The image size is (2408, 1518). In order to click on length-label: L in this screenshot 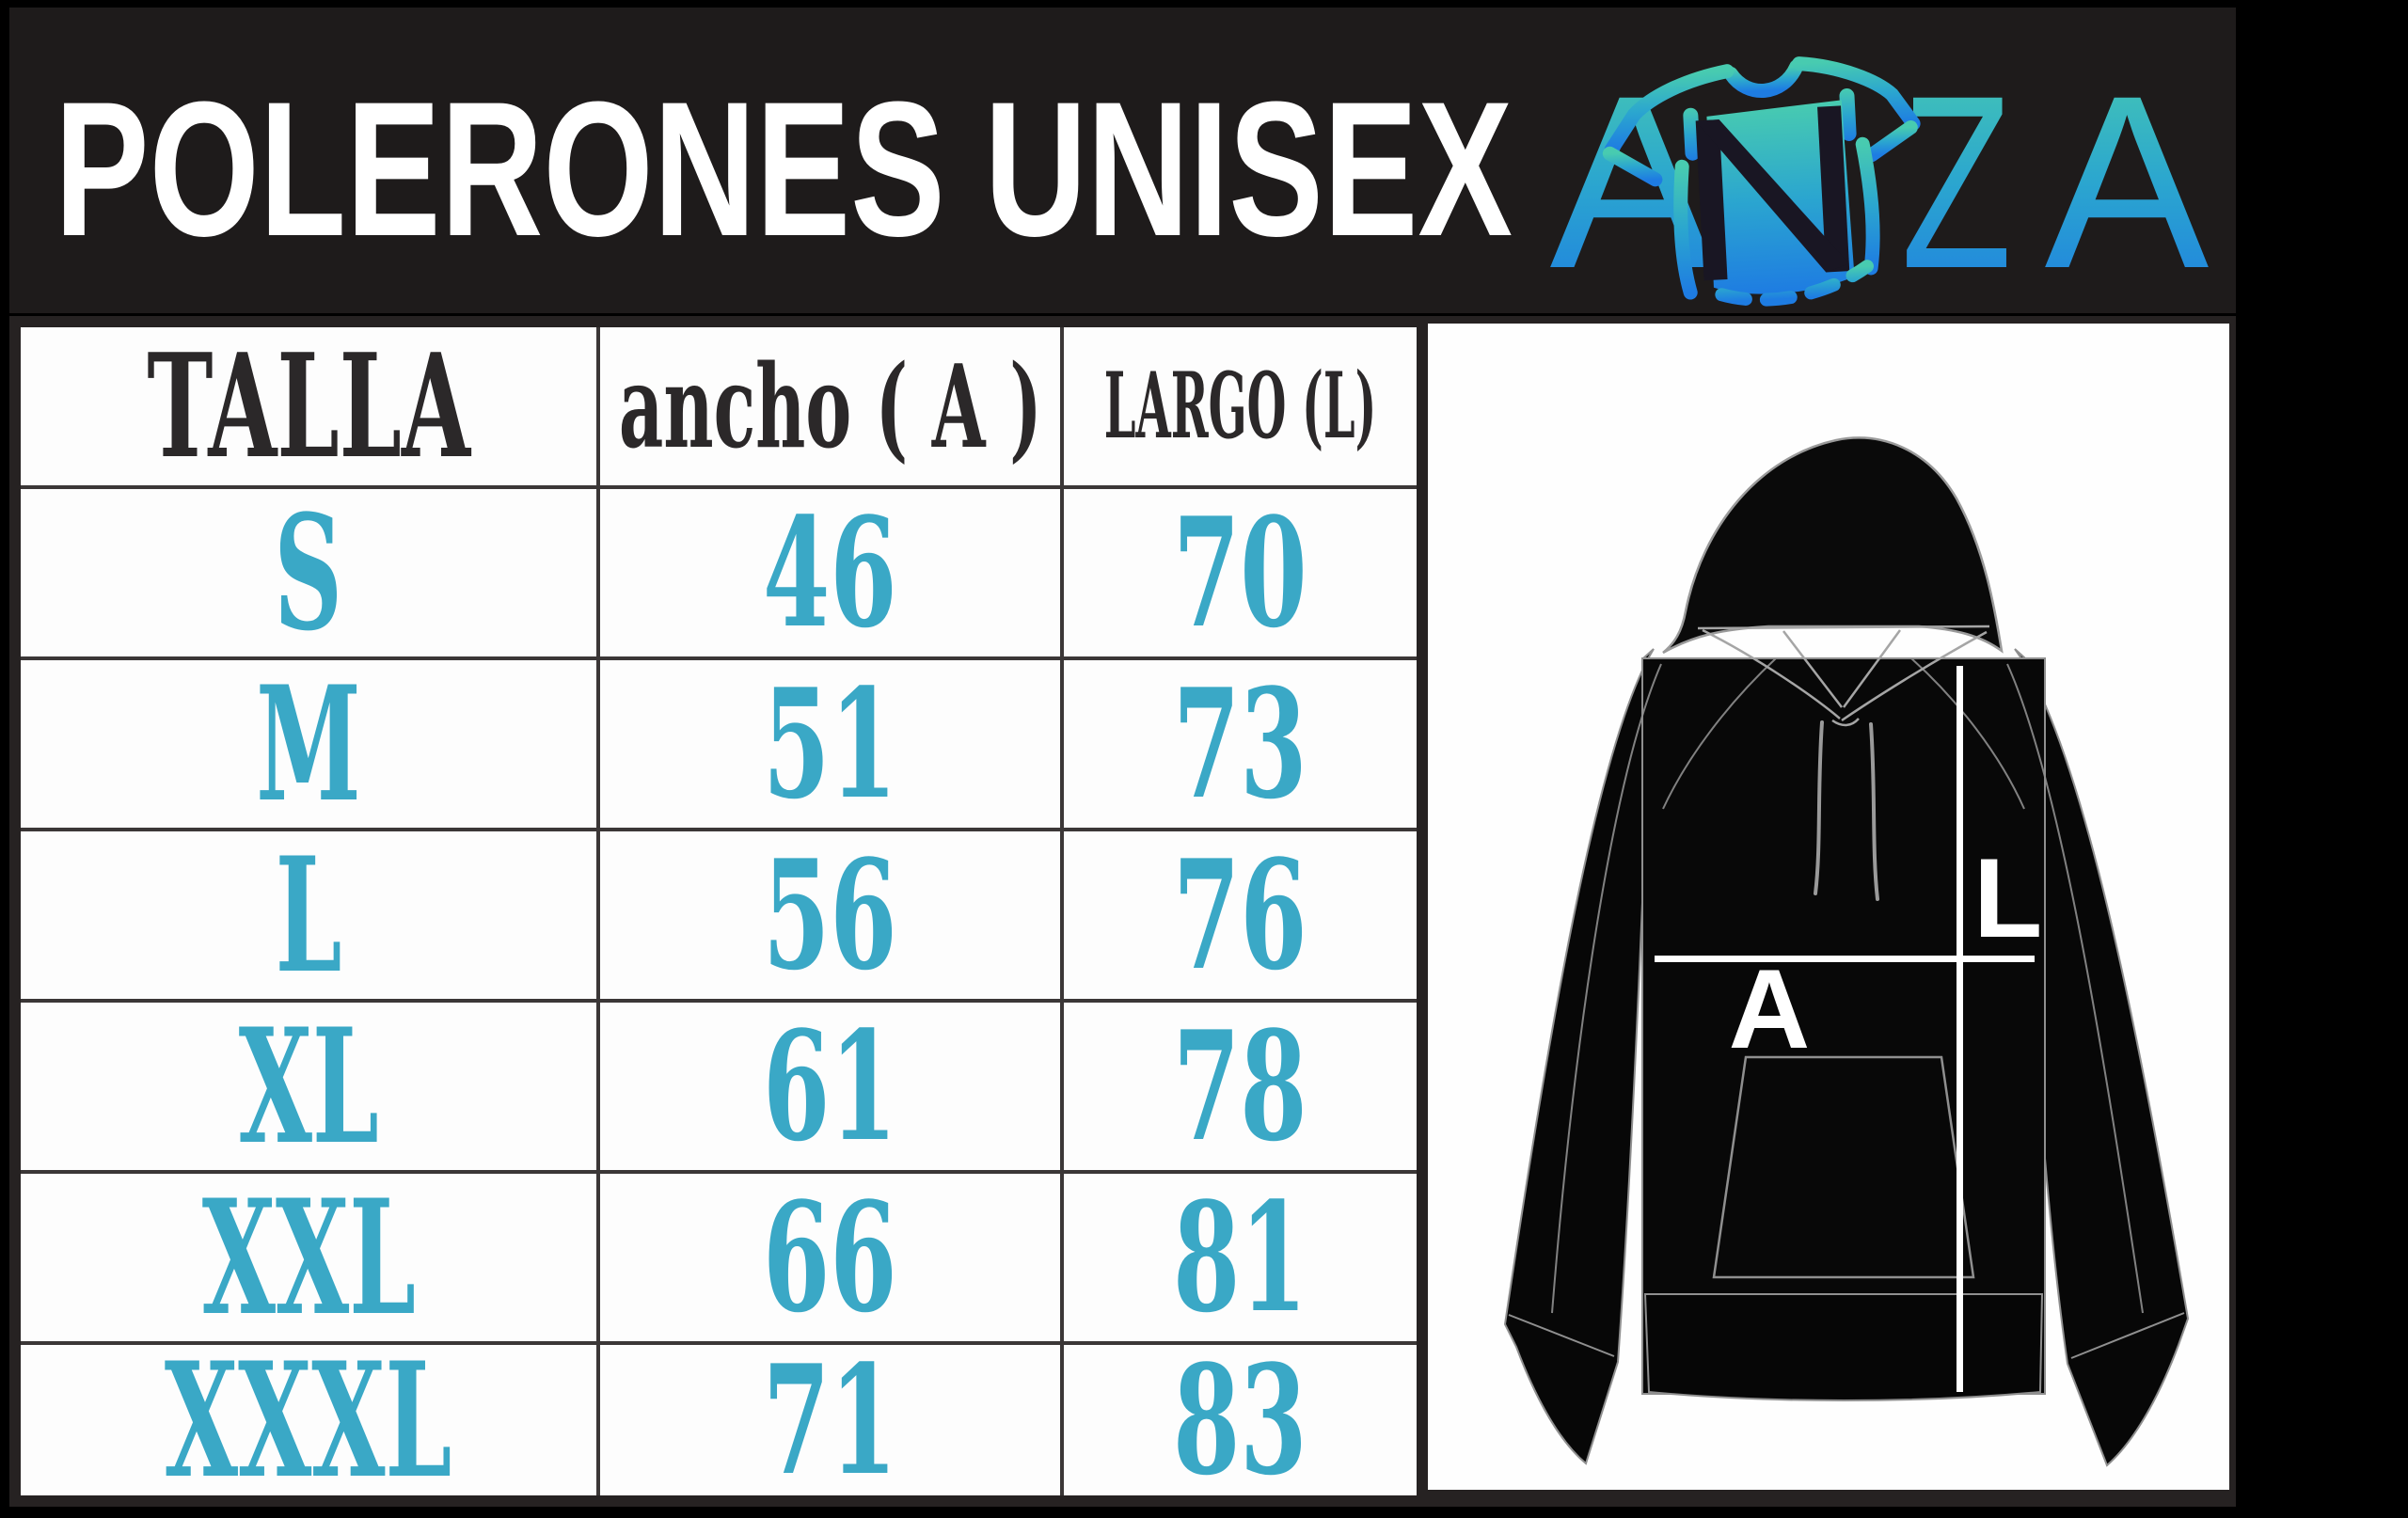, I will do `click(2007, 898)`.